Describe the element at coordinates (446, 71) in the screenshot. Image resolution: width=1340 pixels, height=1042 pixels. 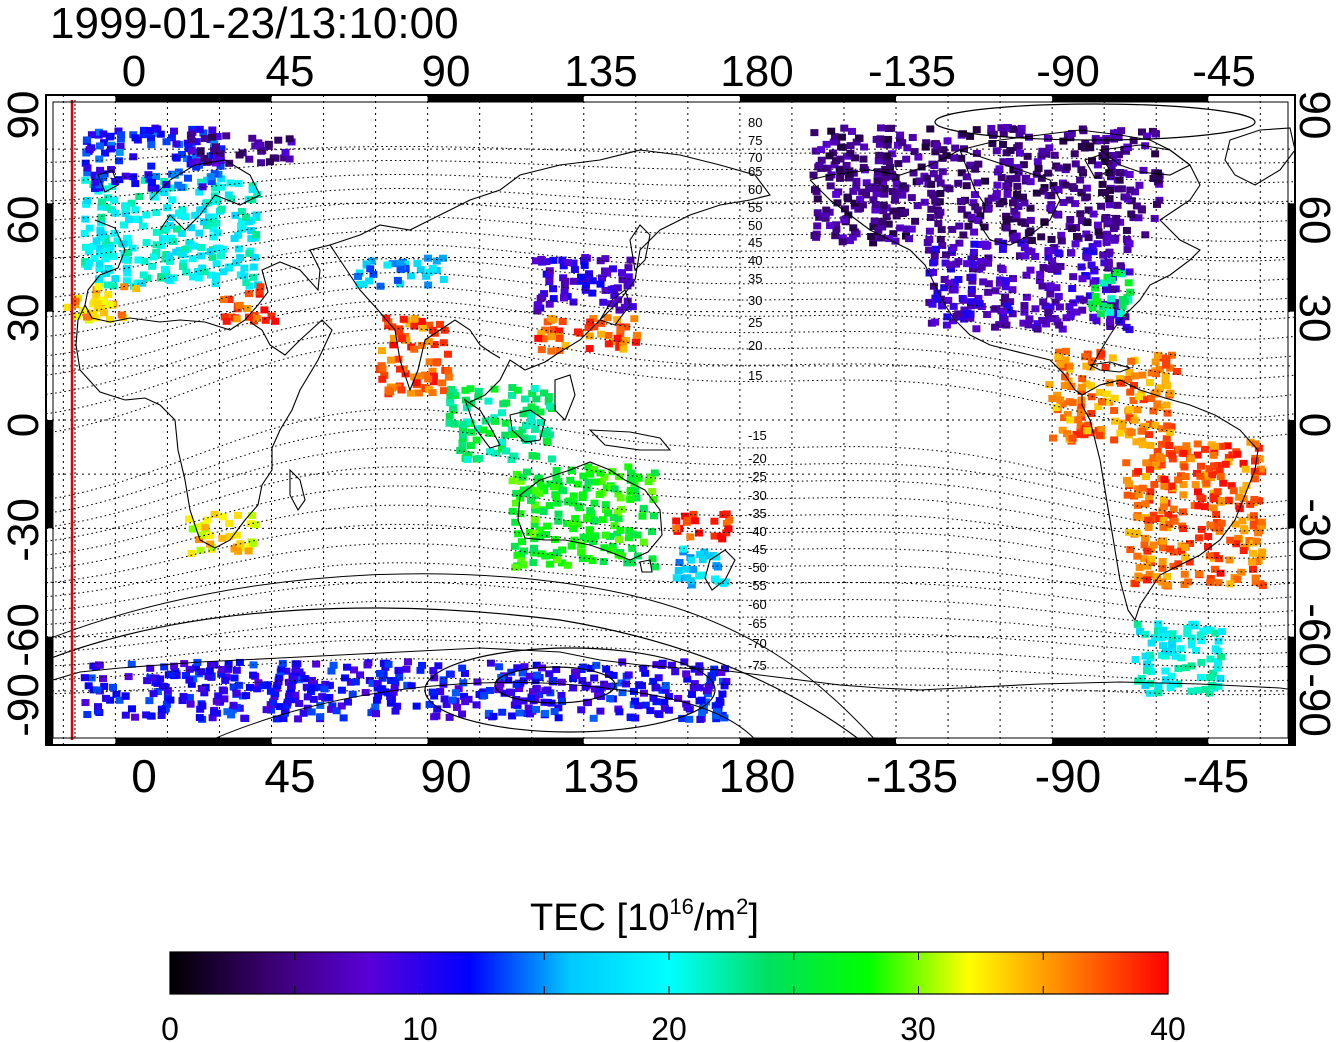
I see `top-lon-label: 90` at that location.